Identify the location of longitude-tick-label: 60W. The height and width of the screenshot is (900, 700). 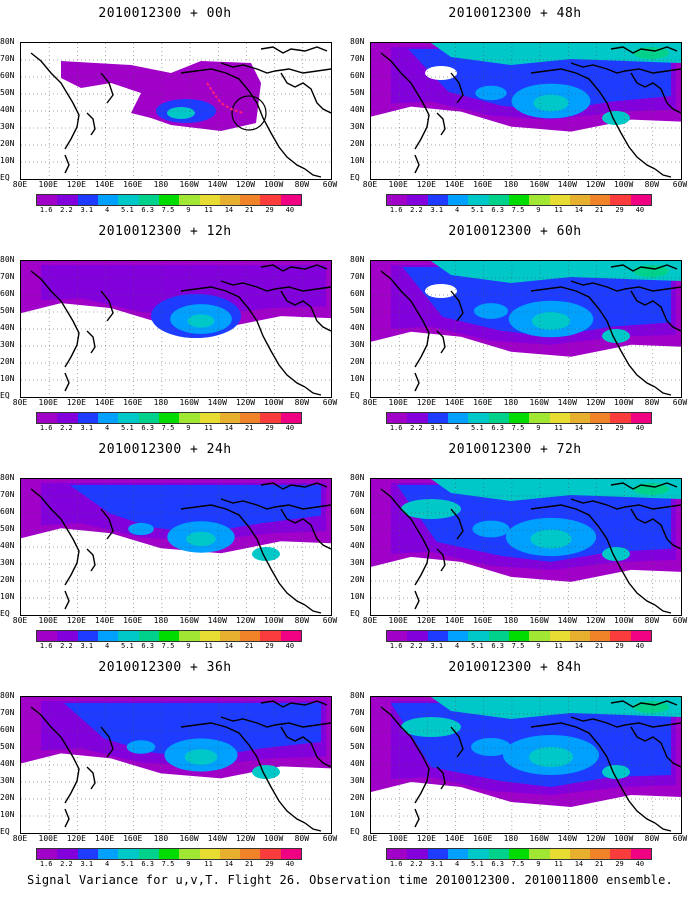
(330, 184).